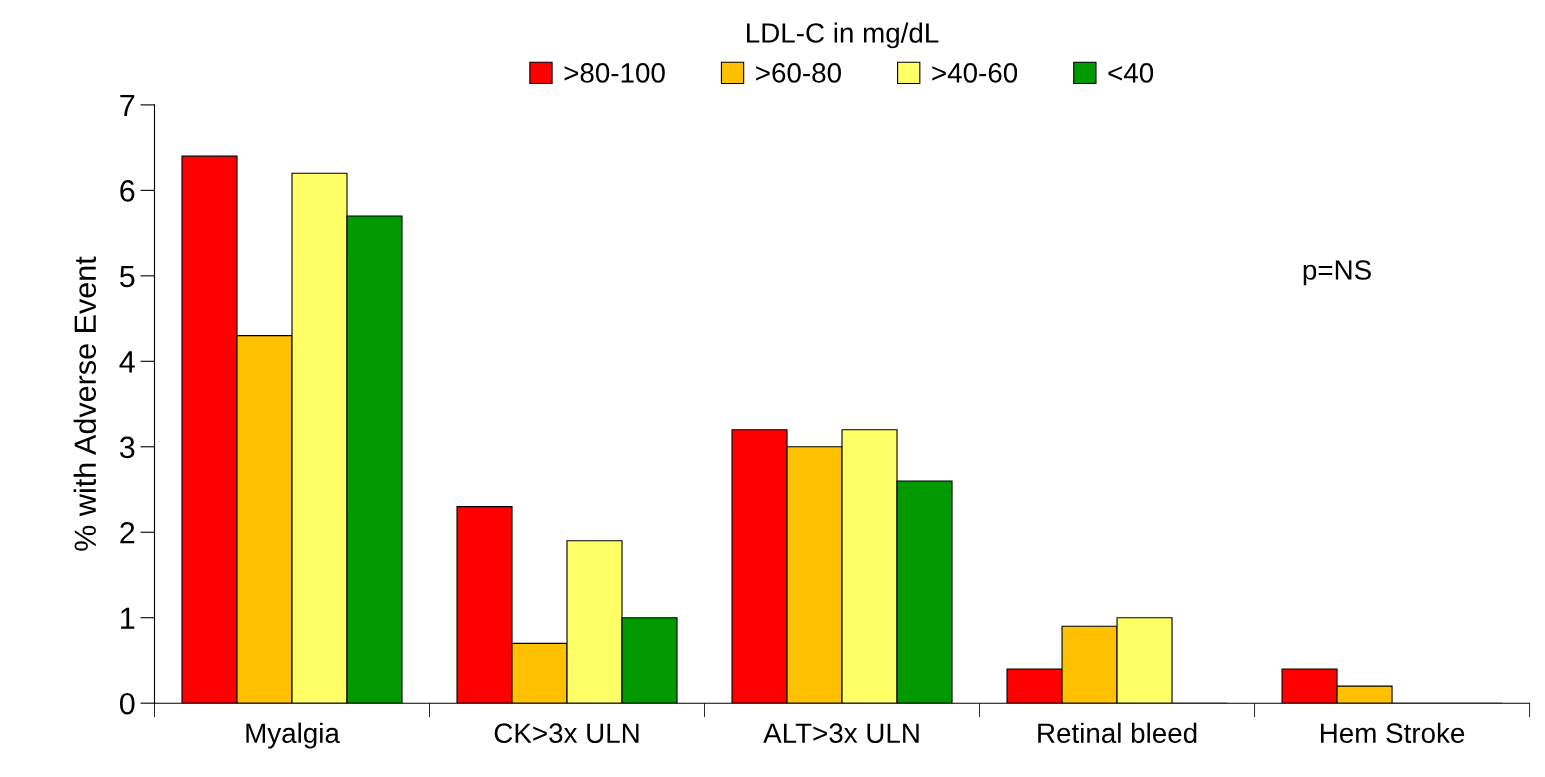  I want to click on y-axis-title: % with Adverse Event, so click(85, 403).